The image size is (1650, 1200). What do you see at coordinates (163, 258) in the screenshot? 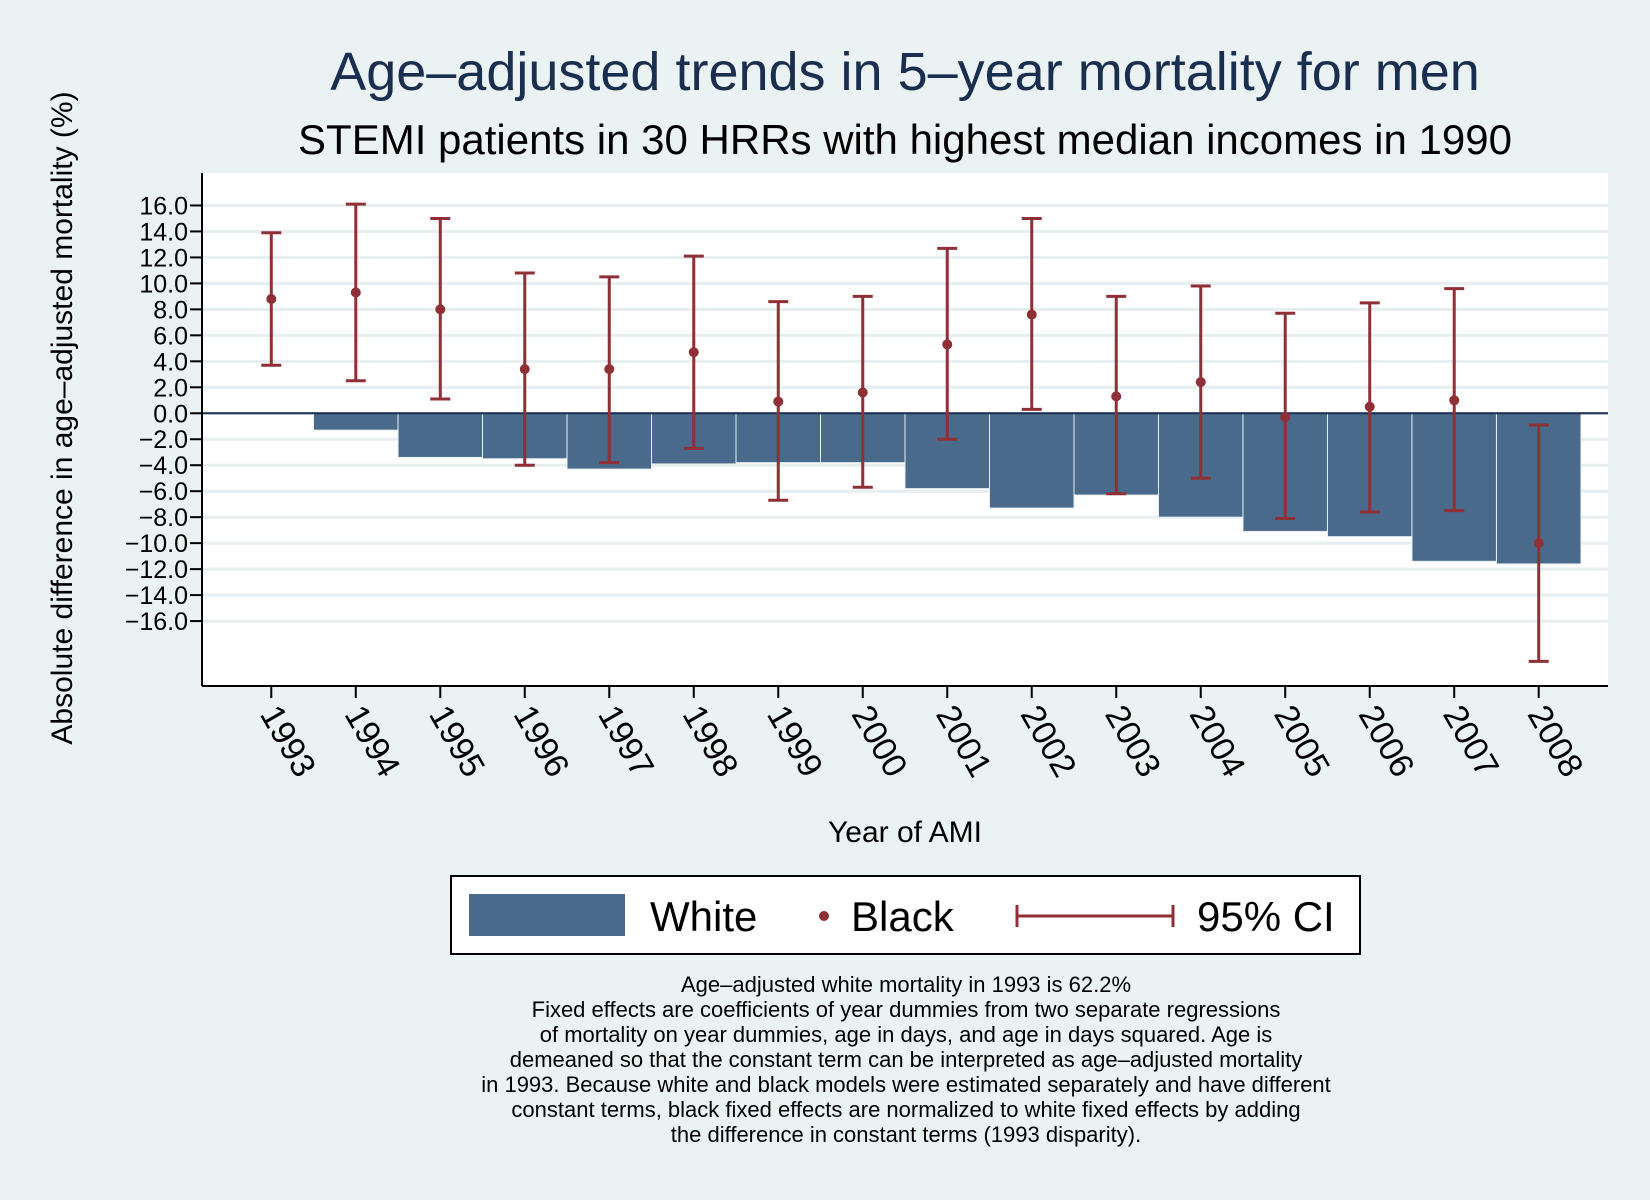
I see `y-tick-label: 12.0` at bounding box center [163, 258].